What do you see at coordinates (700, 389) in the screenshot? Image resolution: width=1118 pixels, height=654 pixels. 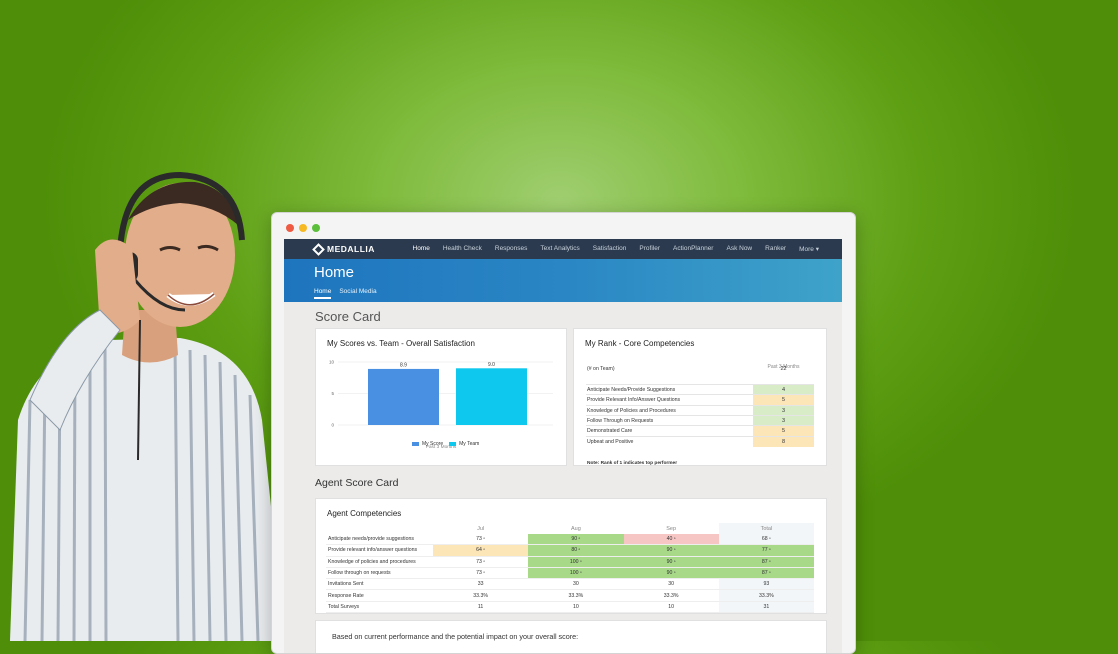 I see `rank-row: Anticipate Needs/Provide Suggestions 4` at bounding box center [700, 389].